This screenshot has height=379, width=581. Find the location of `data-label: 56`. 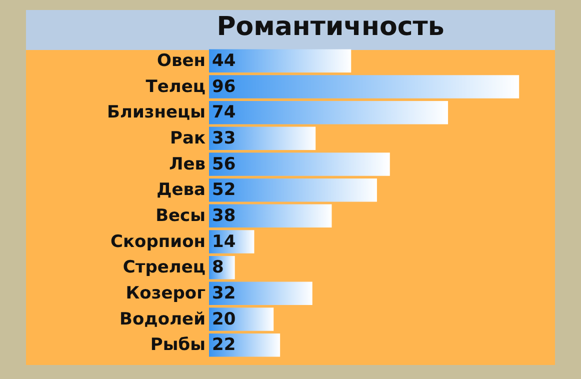

data-label: 56 is located at coordinates (224, 164).